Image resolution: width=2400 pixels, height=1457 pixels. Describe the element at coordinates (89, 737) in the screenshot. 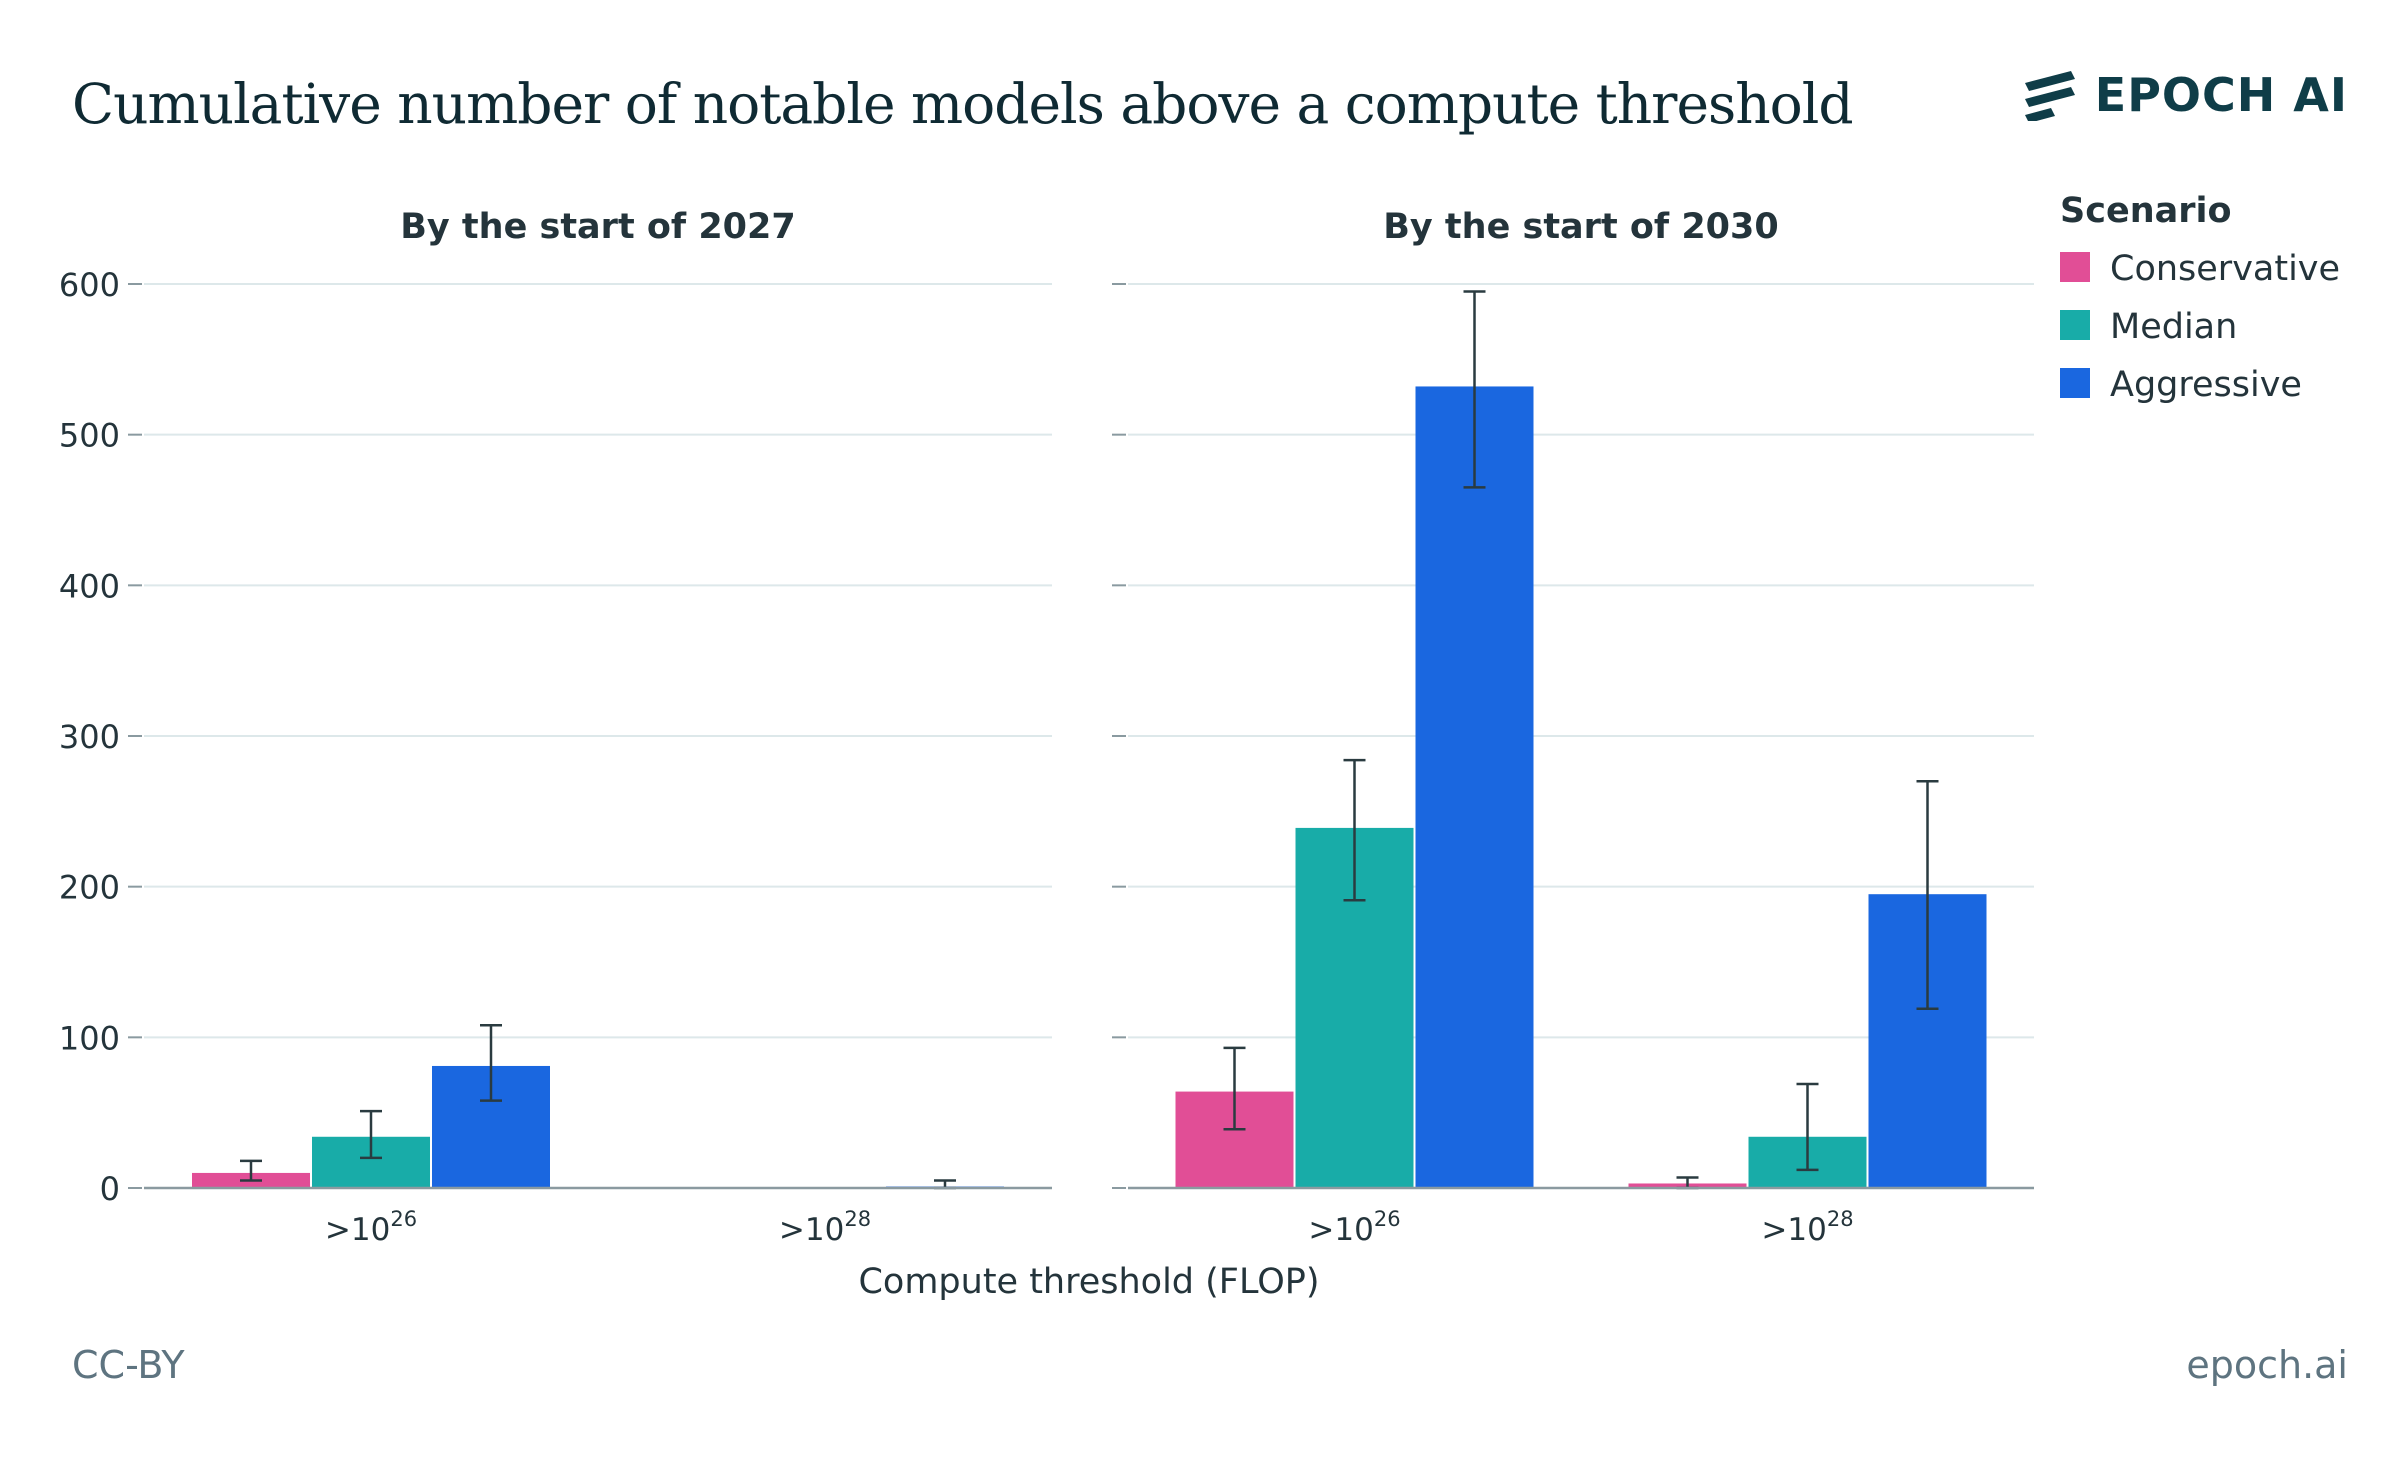

I see `y-tick-label: 300` at that location.